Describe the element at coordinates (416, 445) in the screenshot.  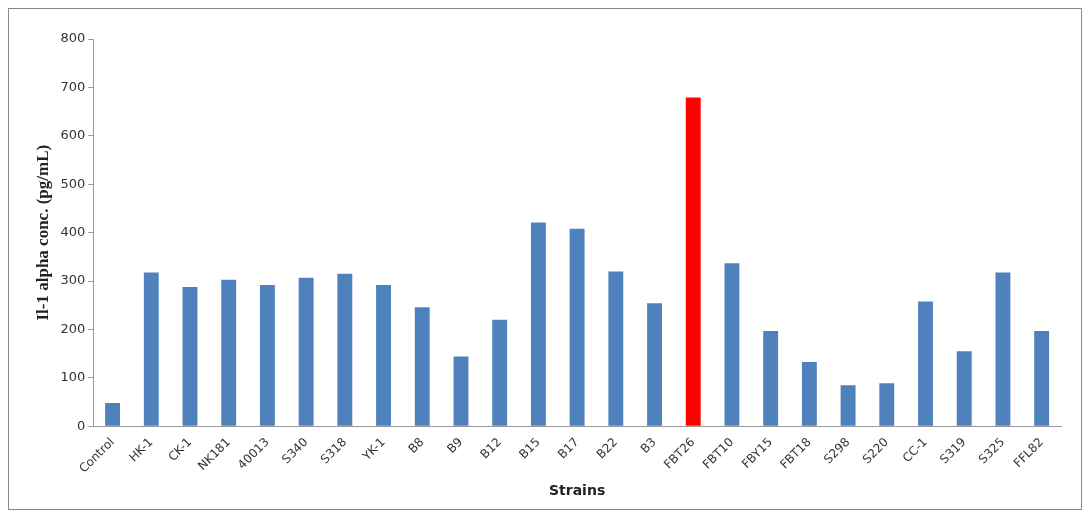
I see `x-tick-label: B8` at that location.